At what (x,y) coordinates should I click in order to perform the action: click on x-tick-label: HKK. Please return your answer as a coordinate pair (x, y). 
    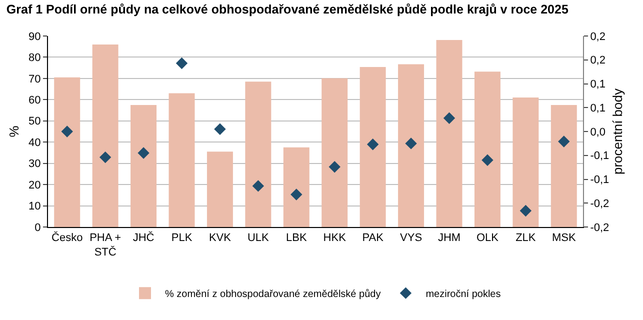
    Looking at the image, I should click on (335, 238).